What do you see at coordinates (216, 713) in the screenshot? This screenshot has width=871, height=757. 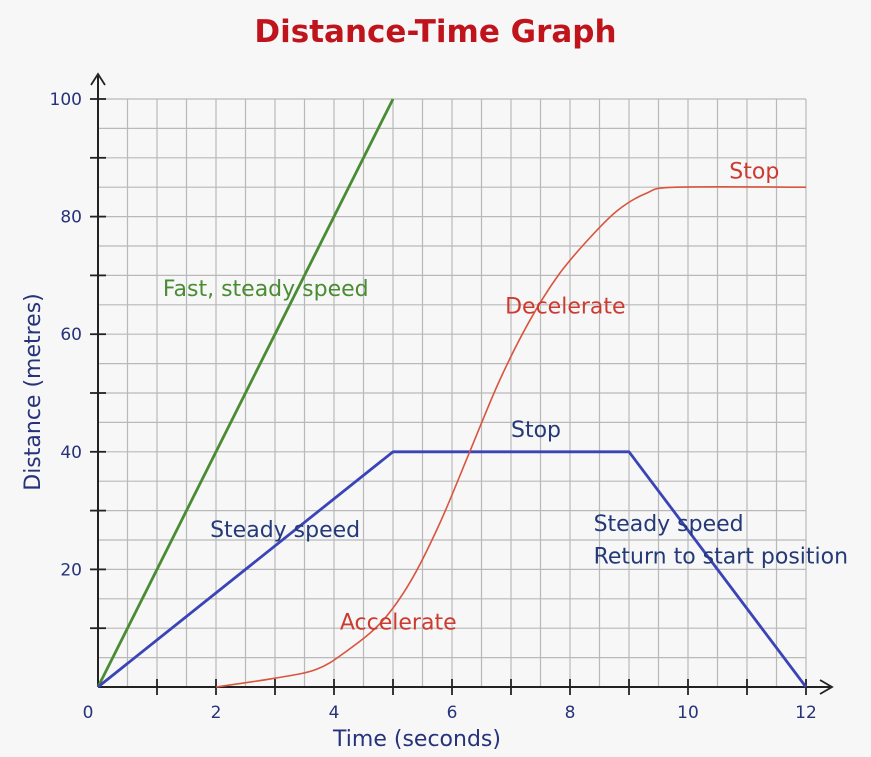 I see `x-tick-label: 2` at bounding box center [216, 713].